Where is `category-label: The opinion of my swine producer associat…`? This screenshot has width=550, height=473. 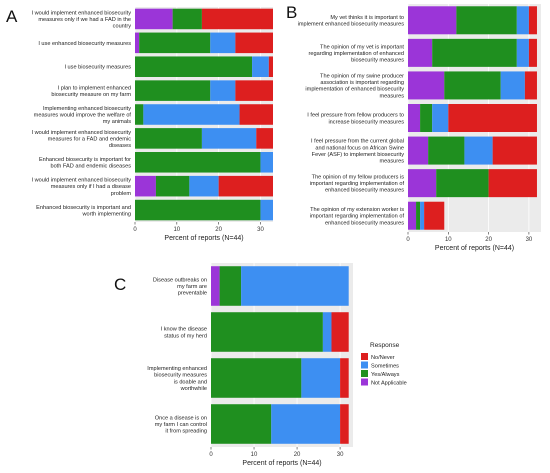
category-label: The opinion of my swine producer associat… is located at coordinates (354, 87).